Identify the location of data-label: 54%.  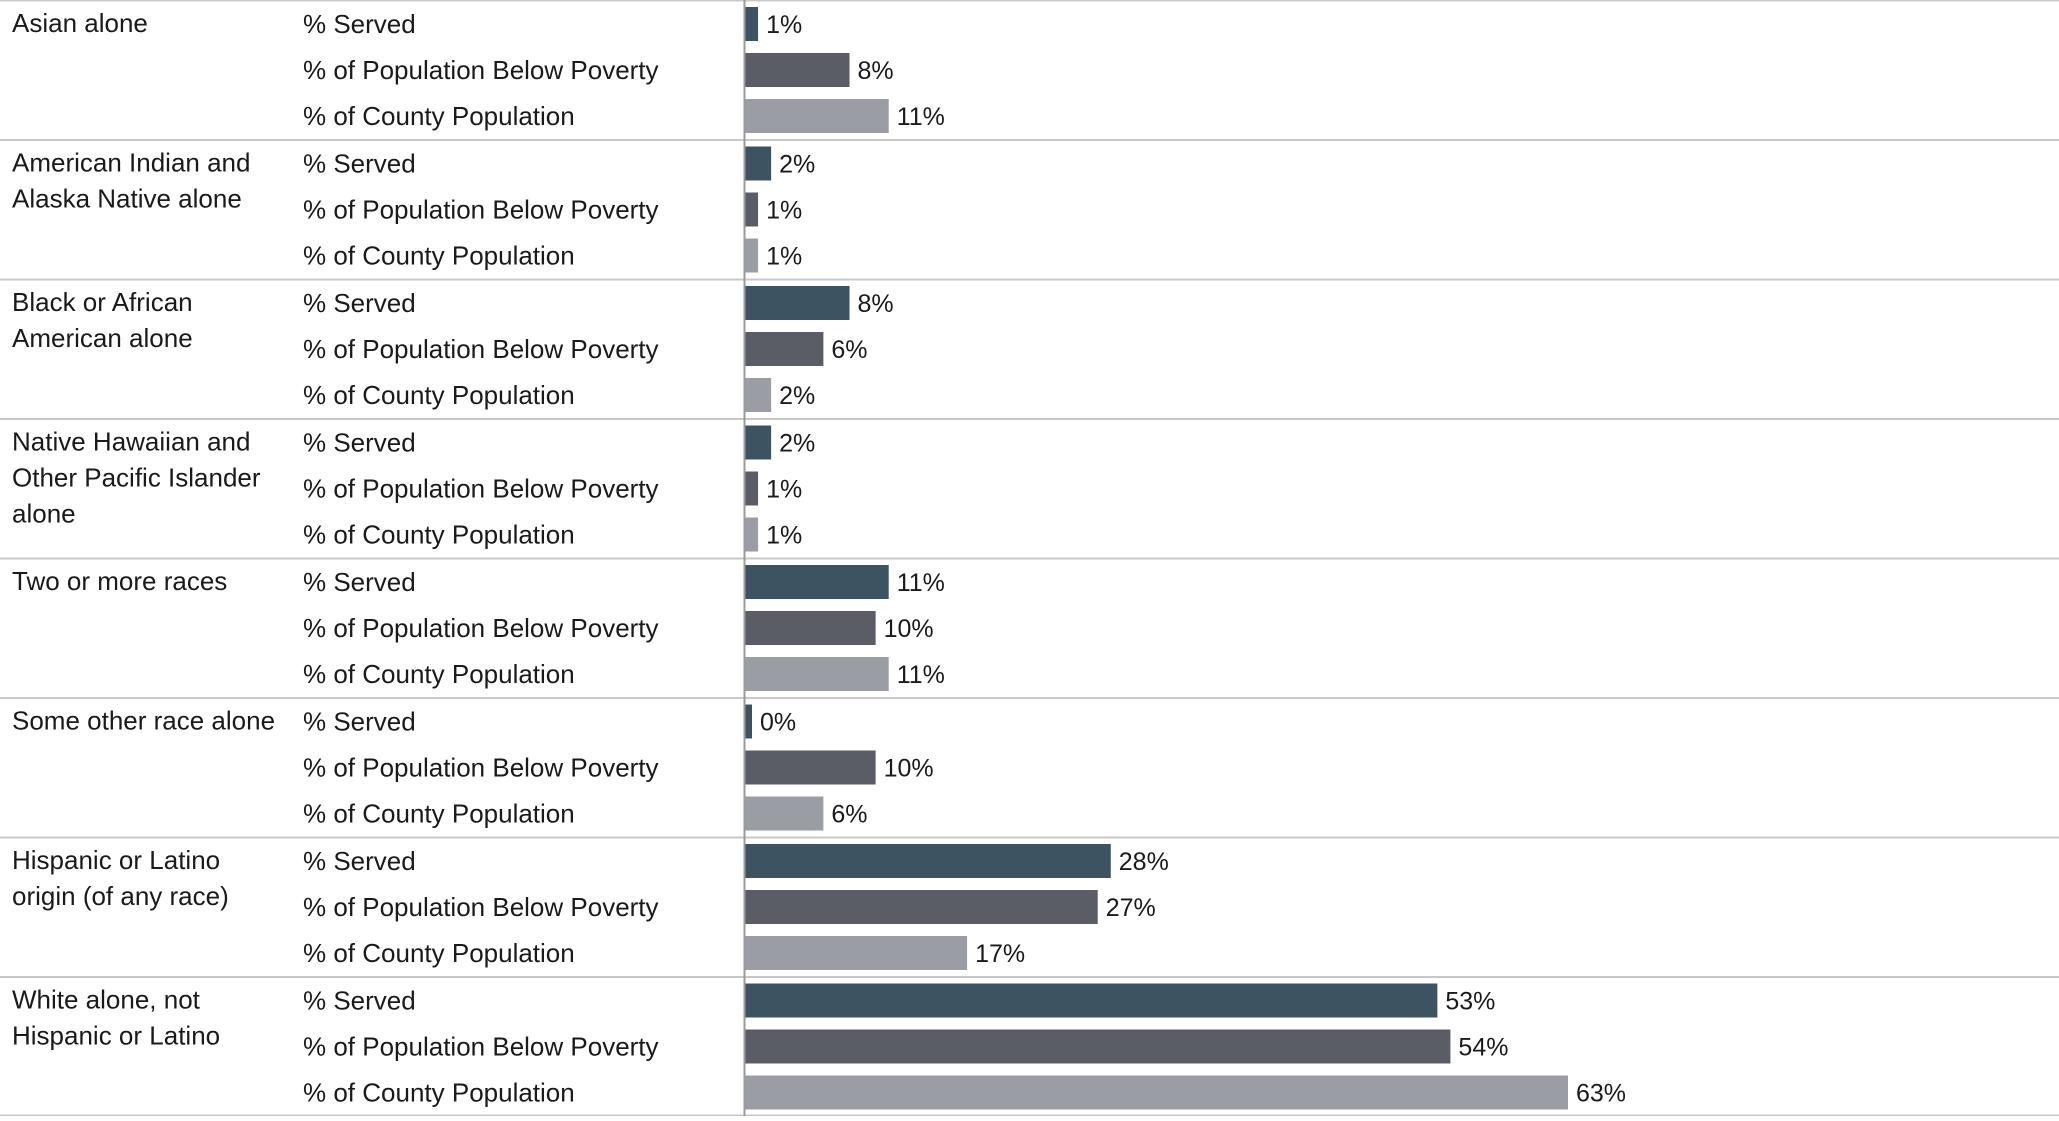
(1483, 1048).